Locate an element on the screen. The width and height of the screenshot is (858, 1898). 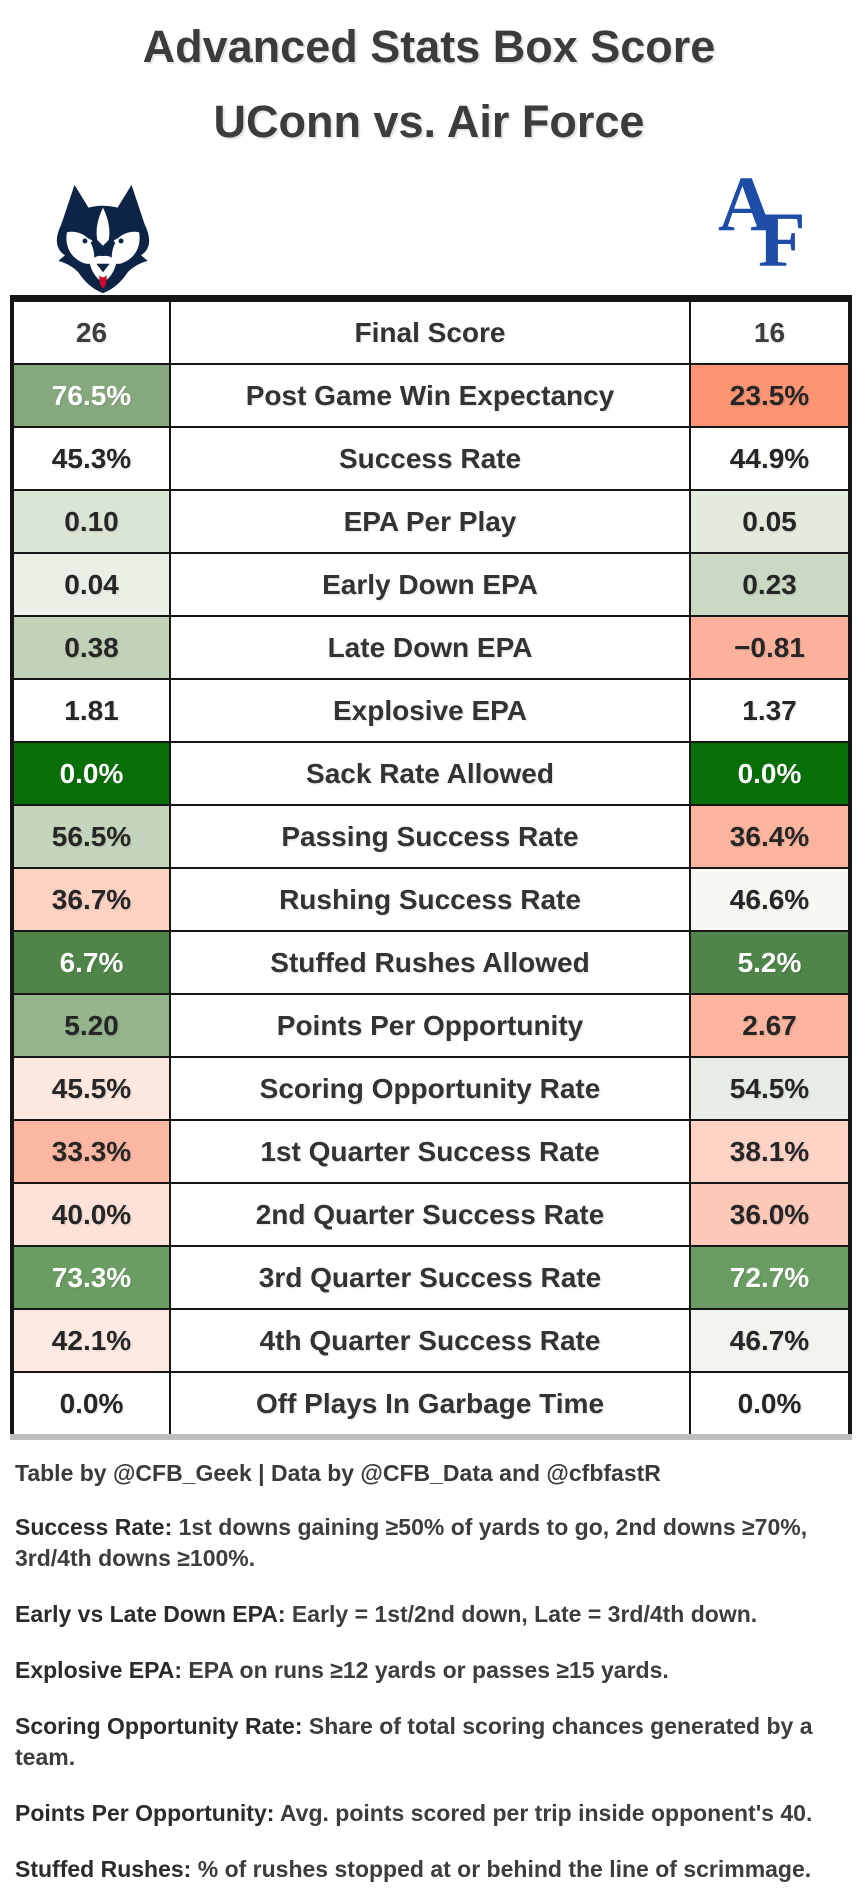
page-title: Advanced Stats Box Score is located at coordinates (429, 46).